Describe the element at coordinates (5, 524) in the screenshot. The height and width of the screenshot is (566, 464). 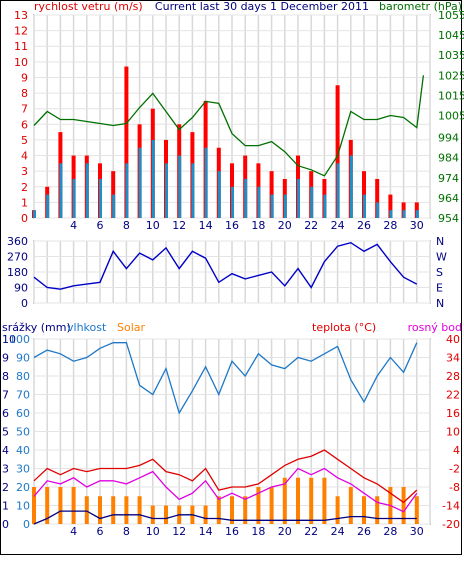
I see `p3-rain-tick-label: 0` at that location.